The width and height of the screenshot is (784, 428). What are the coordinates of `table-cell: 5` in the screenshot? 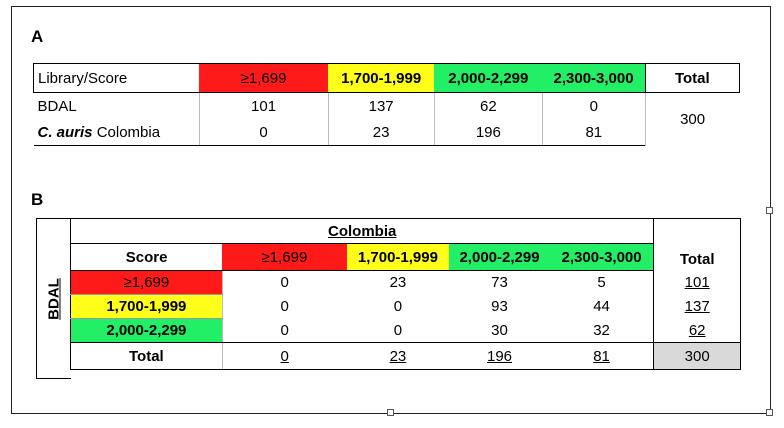 It's located at (601, 283).